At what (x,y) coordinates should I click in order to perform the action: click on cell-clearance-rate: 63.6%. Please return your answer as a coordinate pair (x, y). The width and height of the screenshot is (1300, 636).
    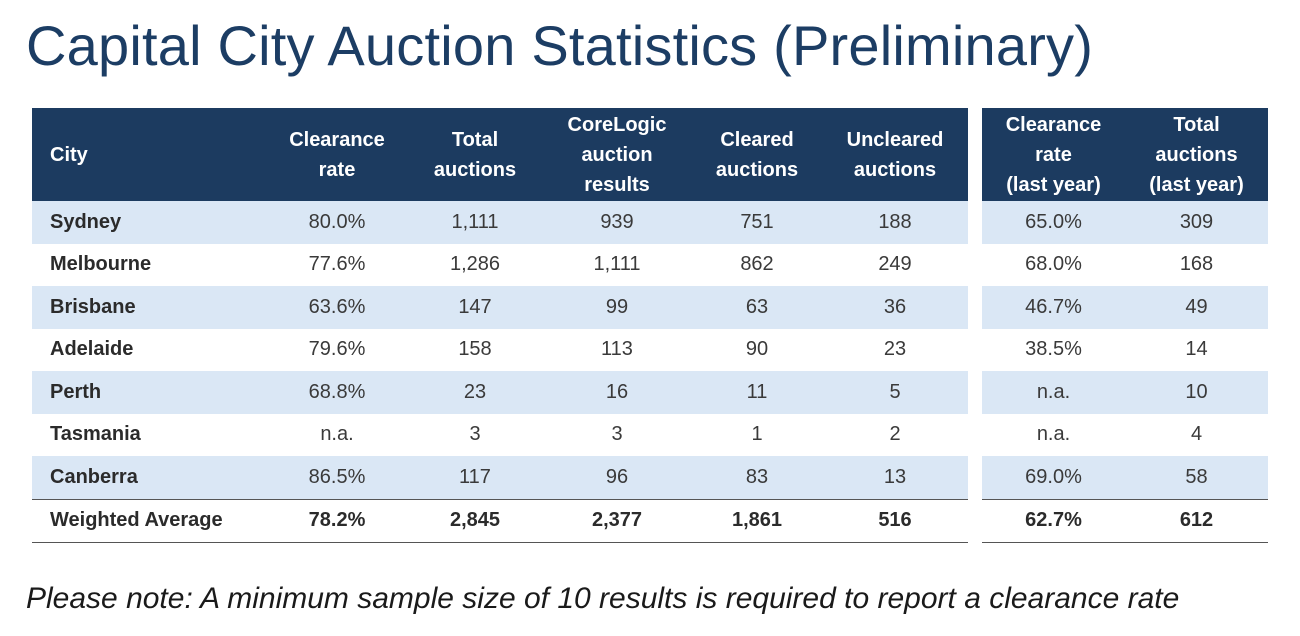
    Looking at the image, I should click on (337, 307).